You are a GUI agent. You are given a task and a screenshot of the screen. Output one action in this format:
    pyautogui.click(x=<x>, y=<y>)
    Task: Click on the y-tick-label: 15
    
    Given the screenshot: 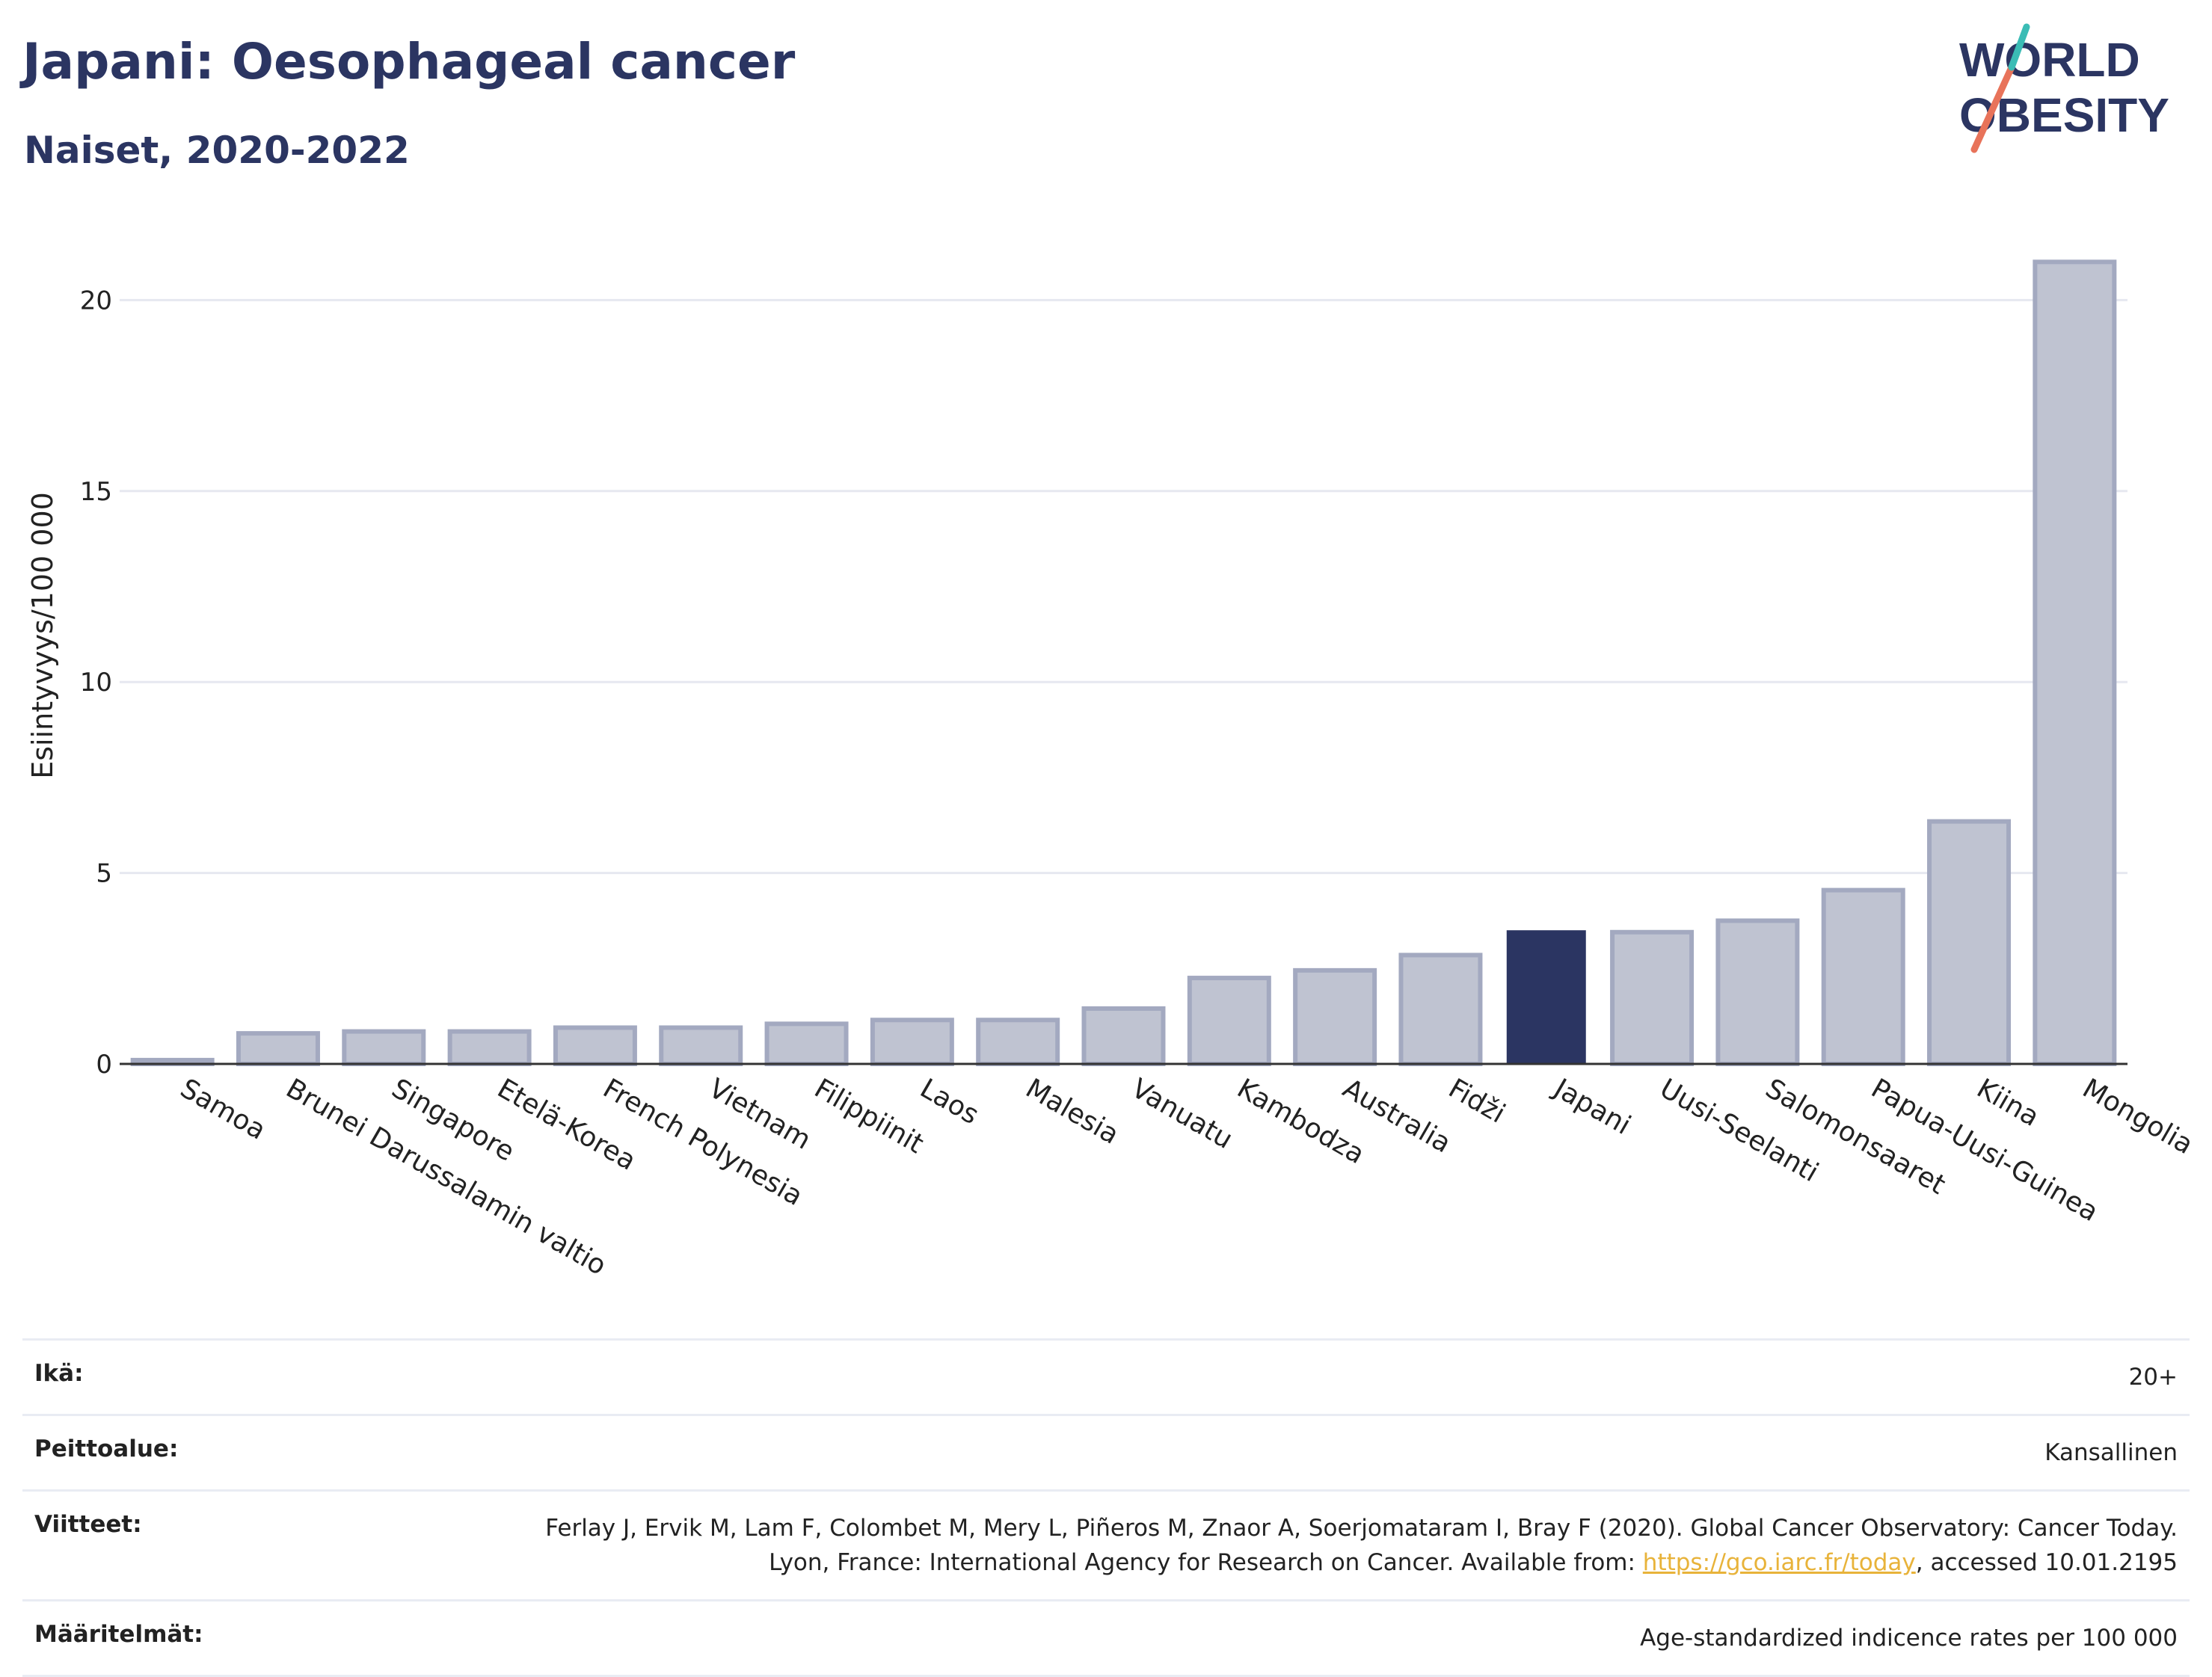 What is the action you would take?
    pyautogui.click(x=96, y=492)
    